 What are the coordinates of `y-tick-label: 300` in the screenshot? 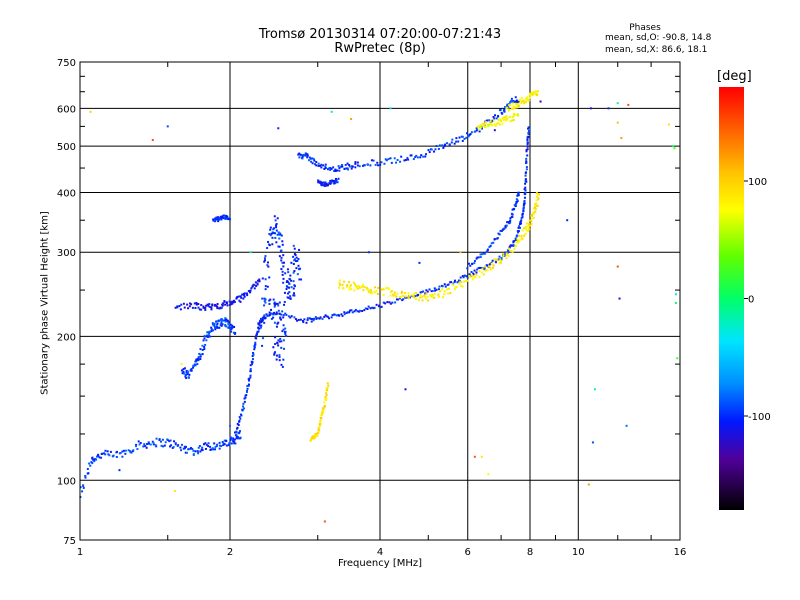 It's located at (66, 253).